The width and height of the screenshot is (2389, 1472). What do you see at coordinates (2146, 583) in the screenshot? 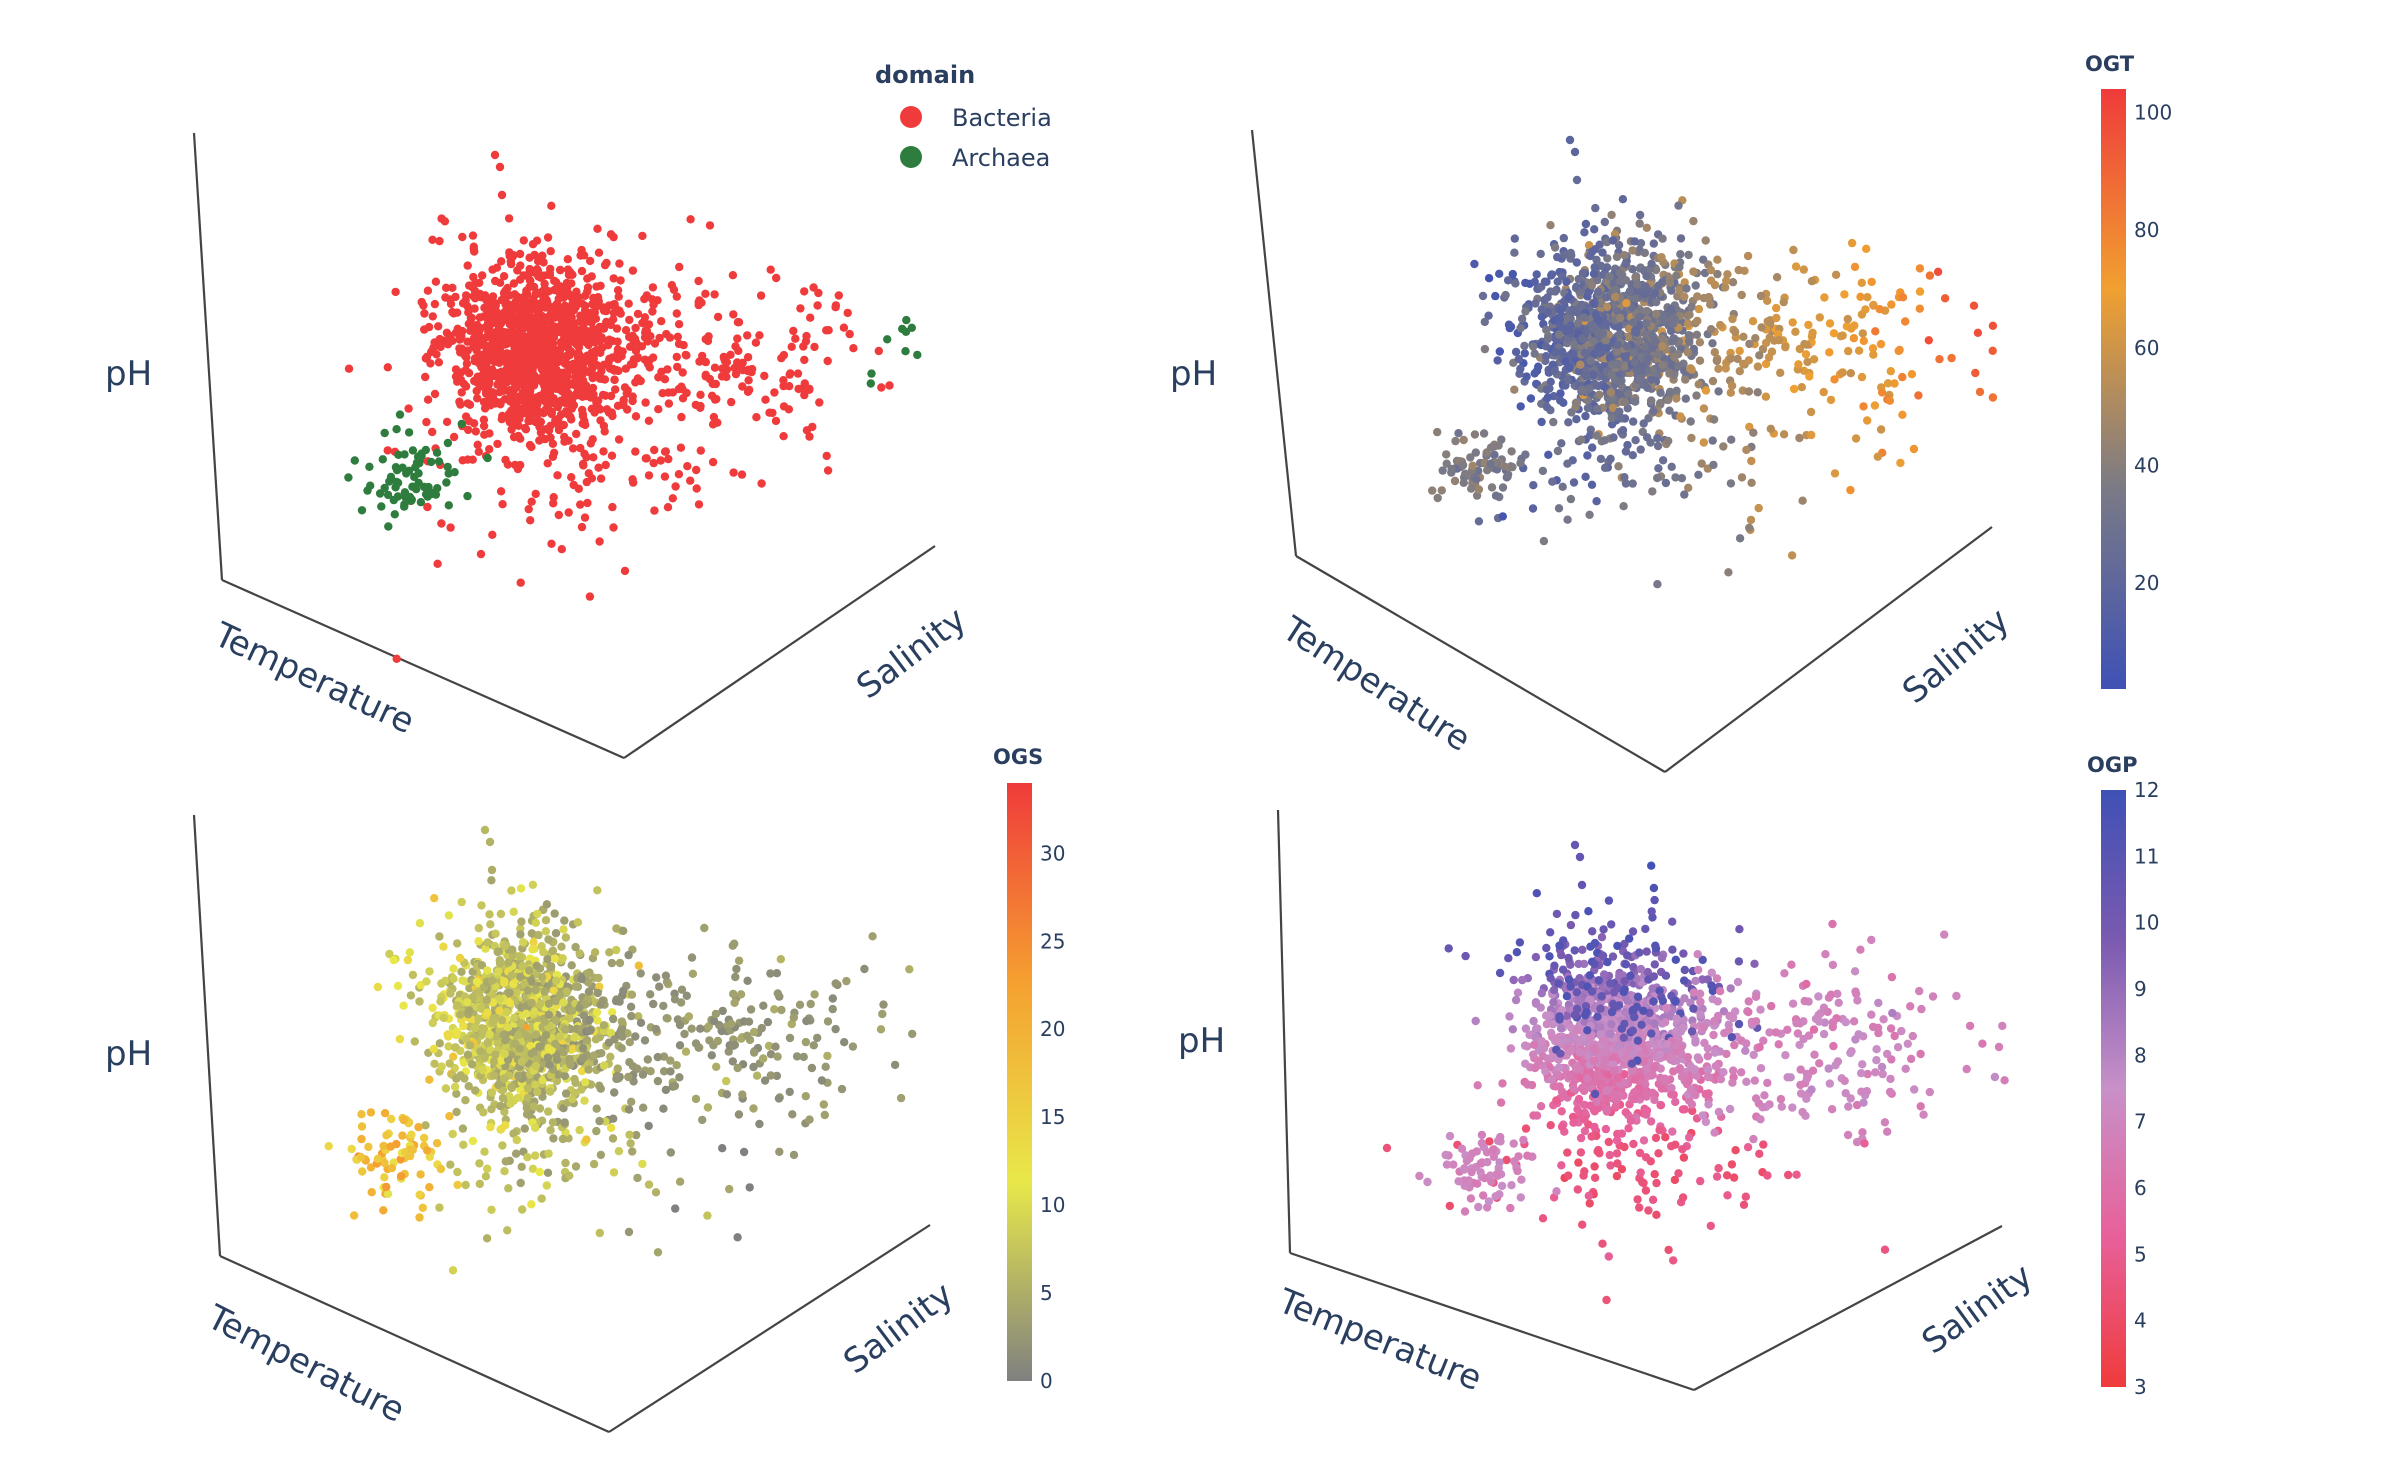
I see `colorbar-tick-label: 20` at bounding box center [2146, 583].